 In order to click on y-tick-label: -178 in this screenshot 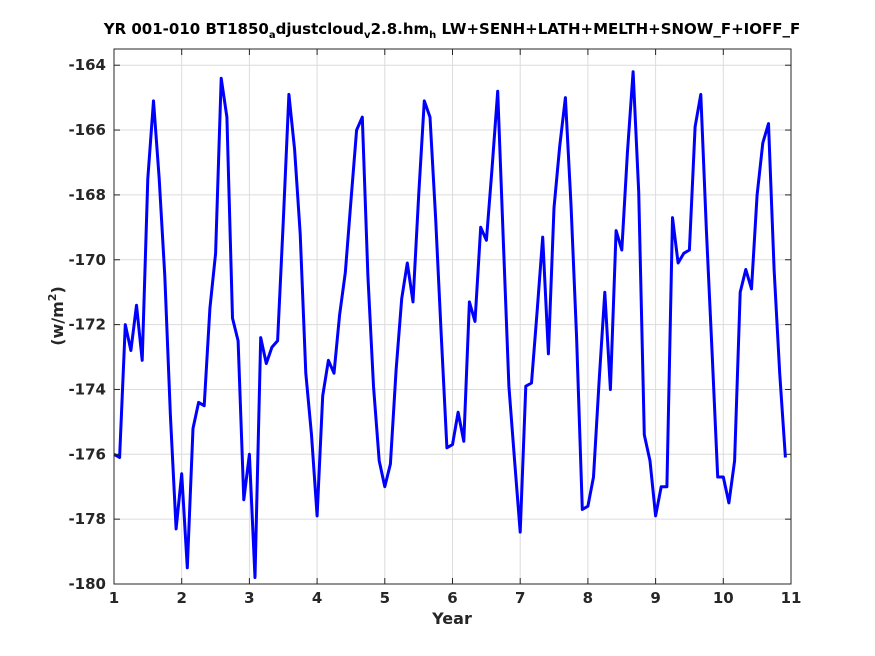, I will do `click(87, 519)`.